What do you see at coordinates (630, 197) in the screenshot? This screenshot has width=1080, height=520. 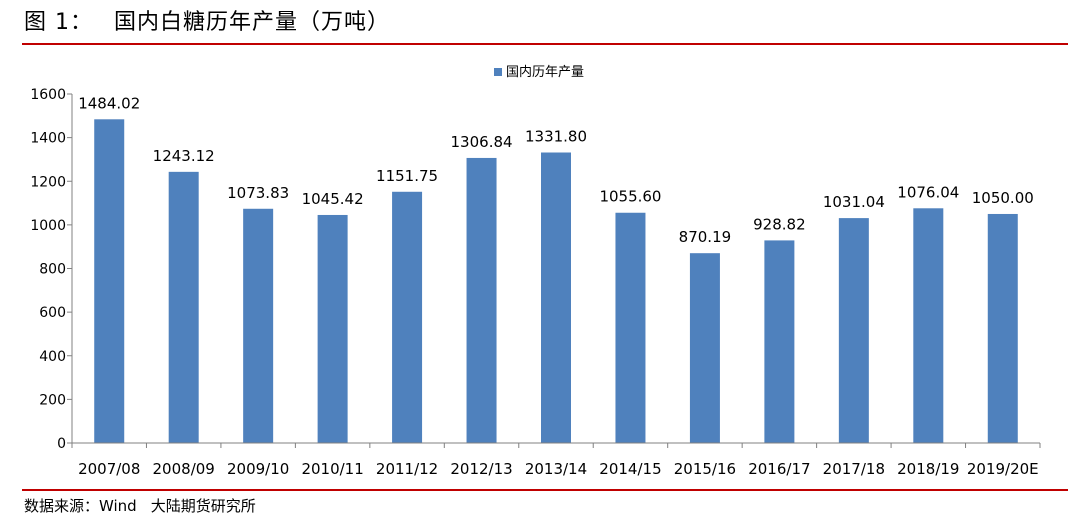 I see `bar-value-label: 1055.60` at bounding box center [630, 197].